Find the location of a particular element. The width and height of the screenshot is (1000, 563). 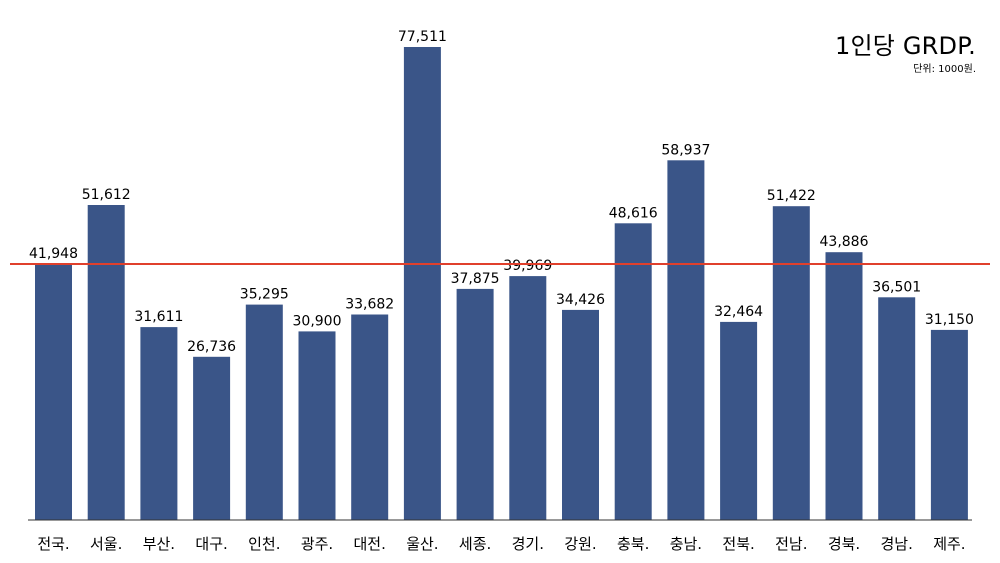

data-label-10: 34,426 is located at coordinates (580, 300).